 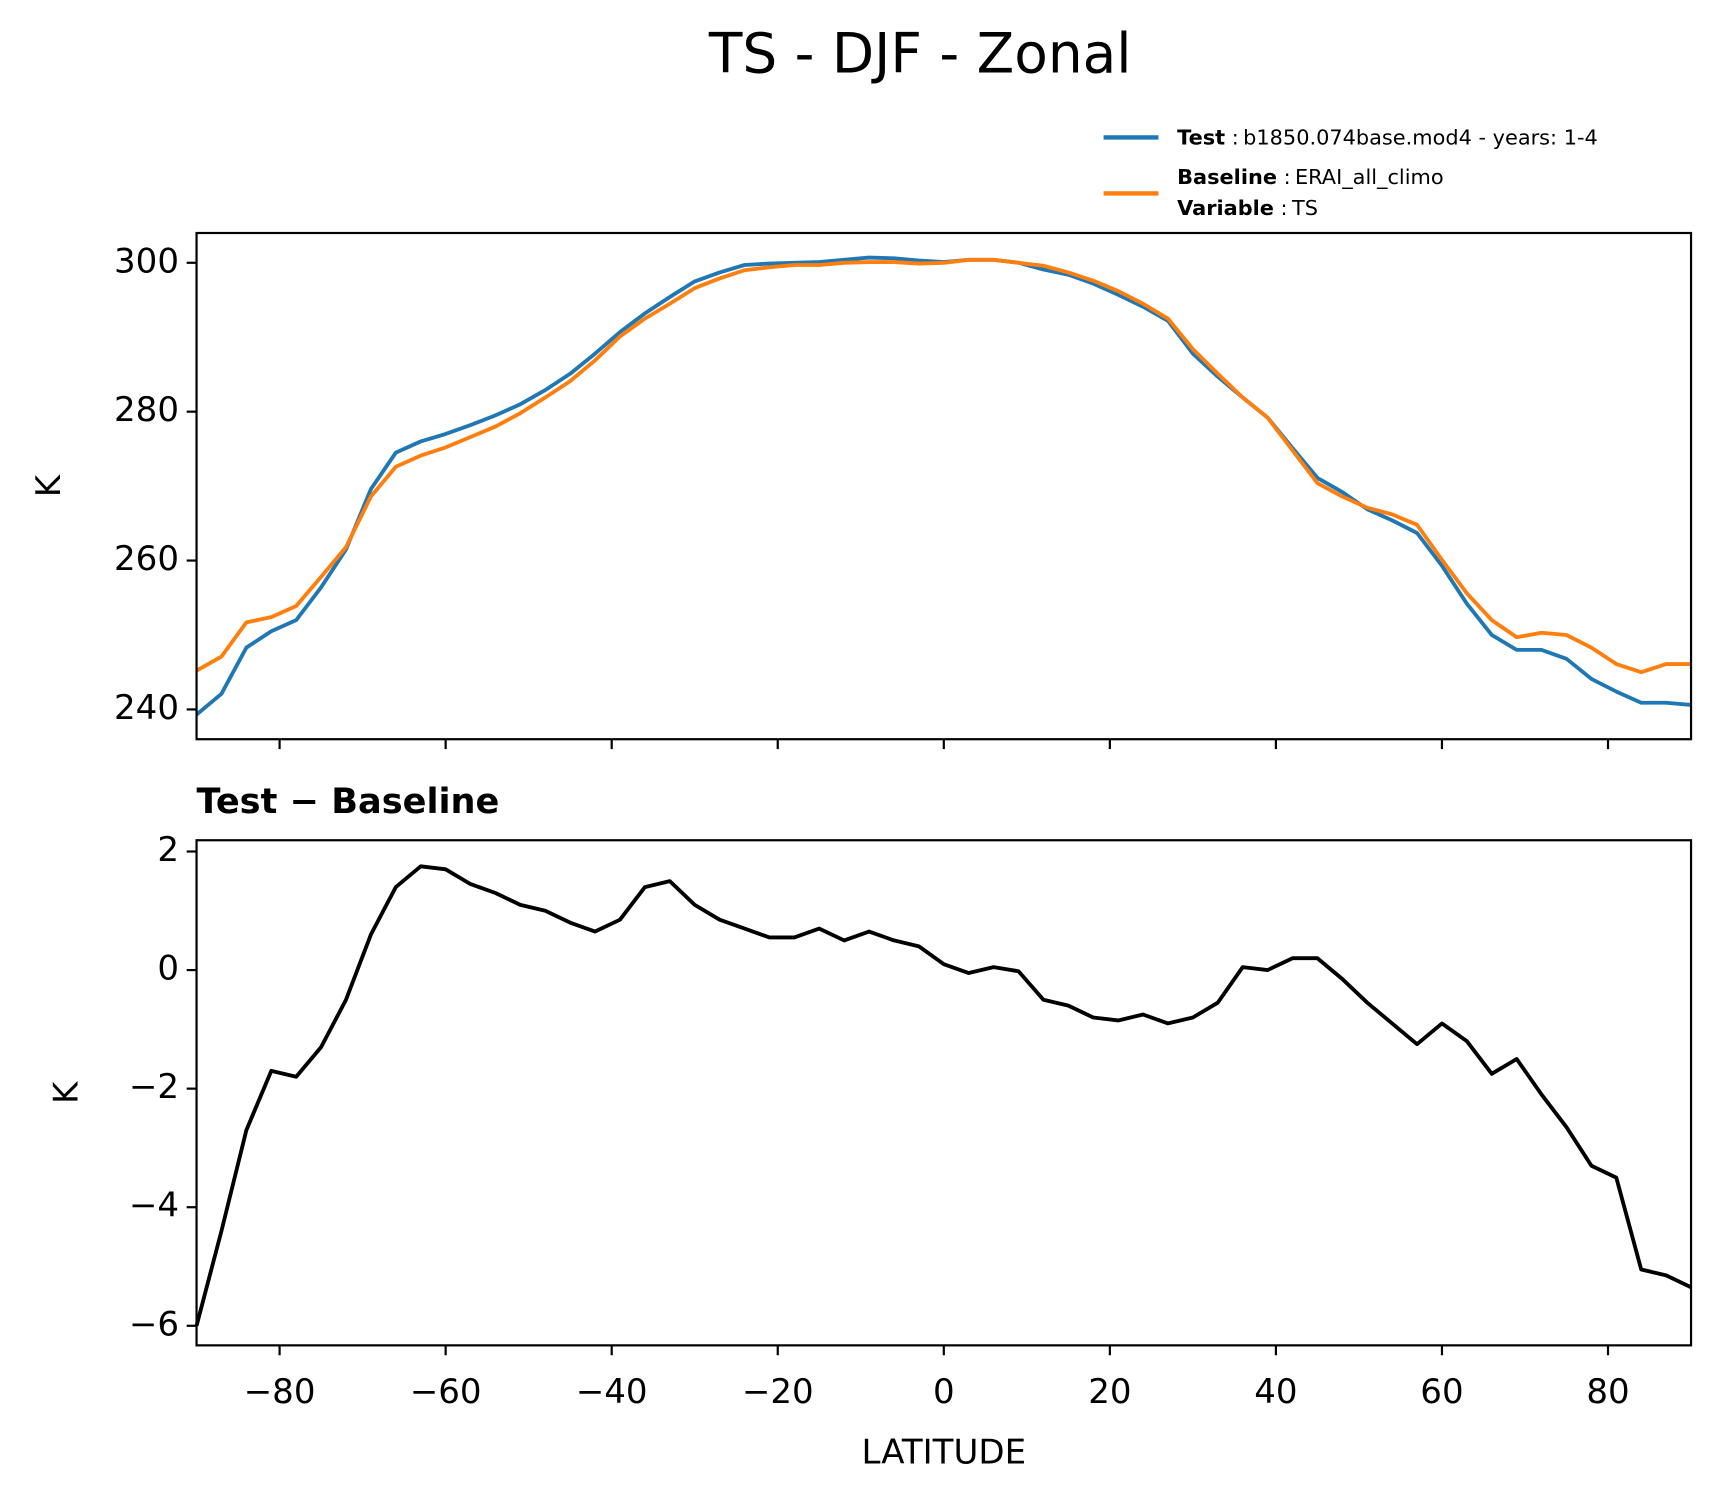 I want to click on legend-entry: Baseline: ERAI_all_climo, so click(x=1310, y=177).